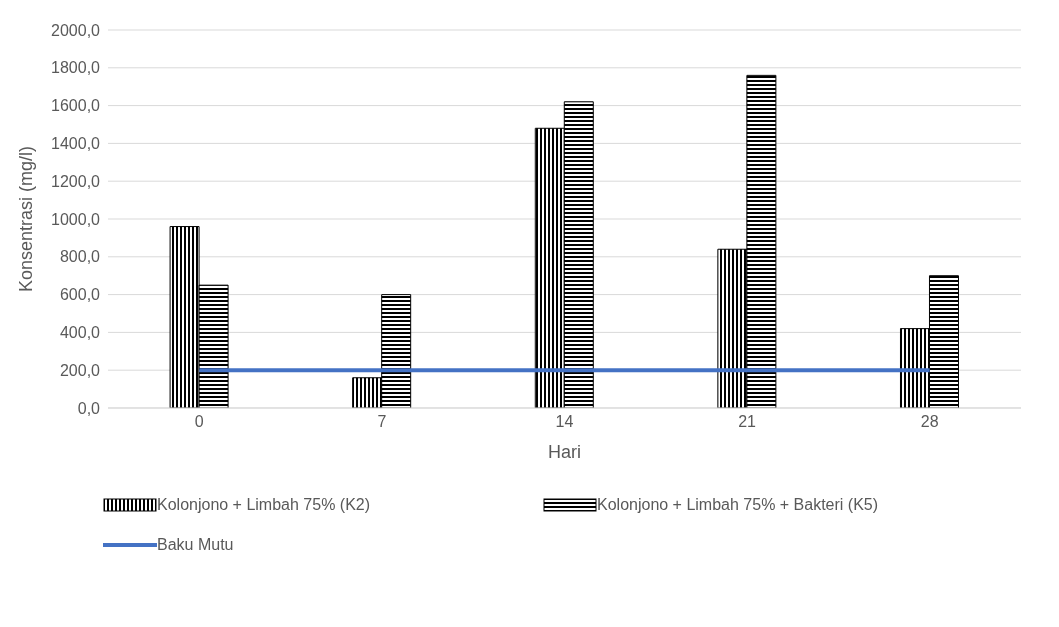 Image resolution: width=1059 pixels, height=627 pixels. What do you see at coordinates (76, 144) in the screenshot?
I see `y-tick-label: 1400,0` at bounding box center [76, 144].